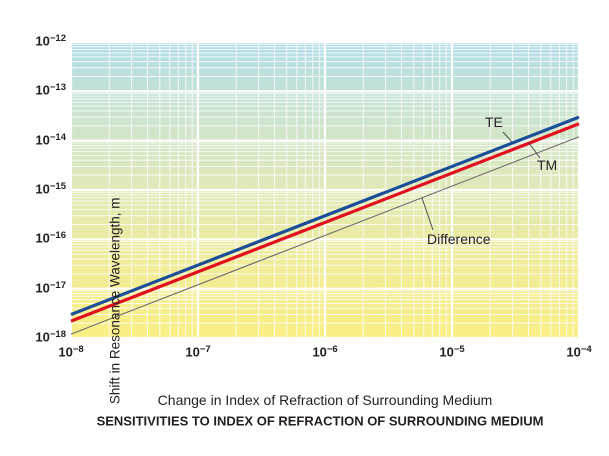 The image size is (609, 456). What do you see at coordinates (50, 287) in the screenshot?
I see `y-tick-label: 10−17` at bounding box center [50, 287].